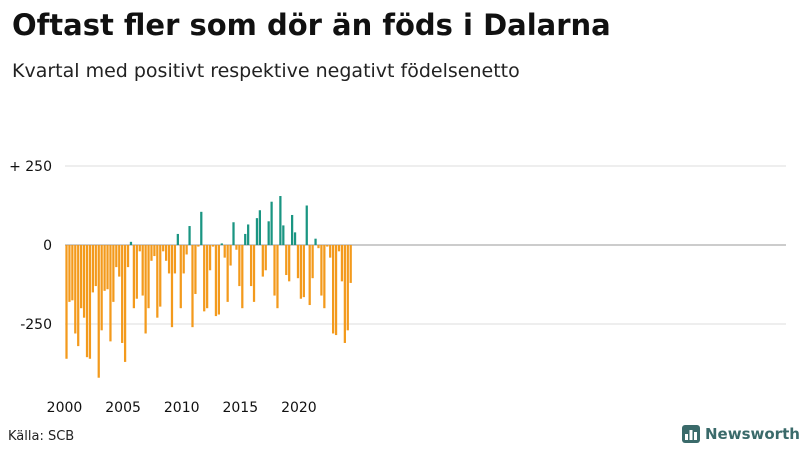 The height and width of the screenshot is (450, 800). Describe the element at coordinates (47, 246) in the screenshot. I see `y-tick-label: 0` at that location.